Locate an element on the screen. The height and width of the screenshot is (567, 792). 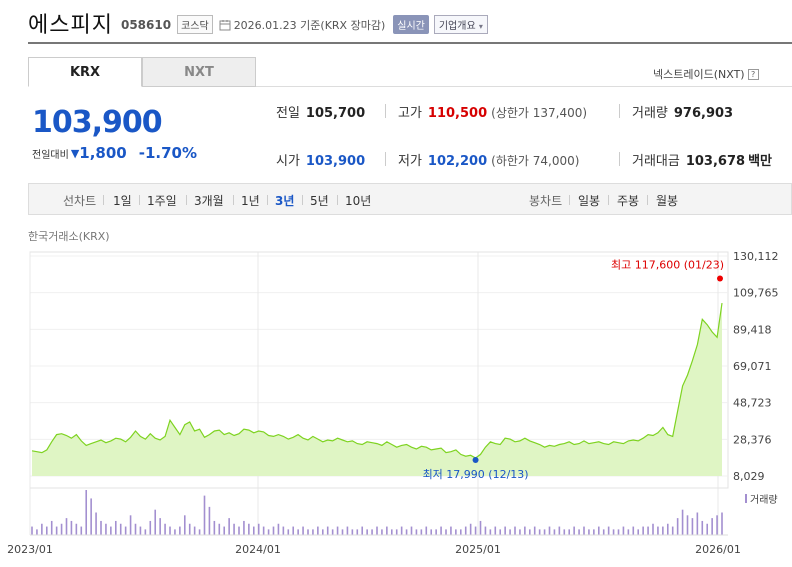
company-info-button: 기업개요 ▾ is located at coordinates (460, 24).